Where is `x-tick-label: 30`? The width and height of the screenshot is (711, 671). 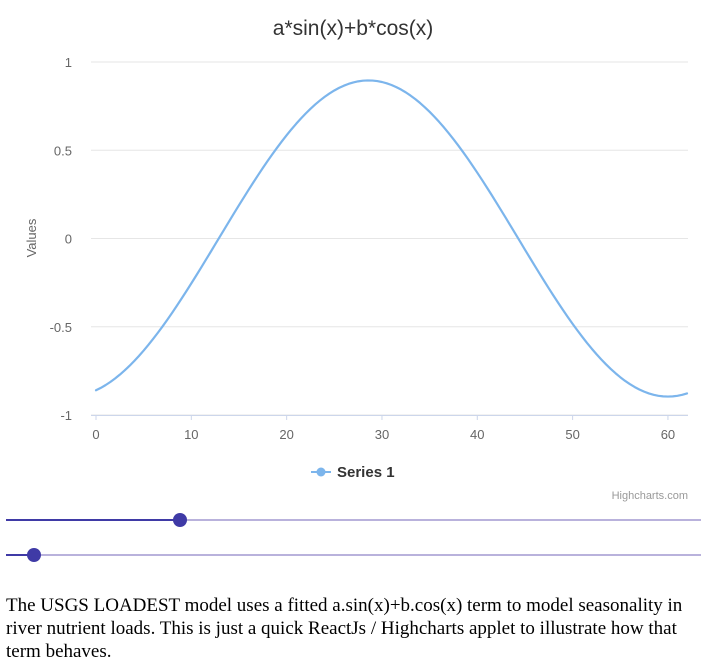
x-tick-label: 30 is located at coordinates (382, 434).